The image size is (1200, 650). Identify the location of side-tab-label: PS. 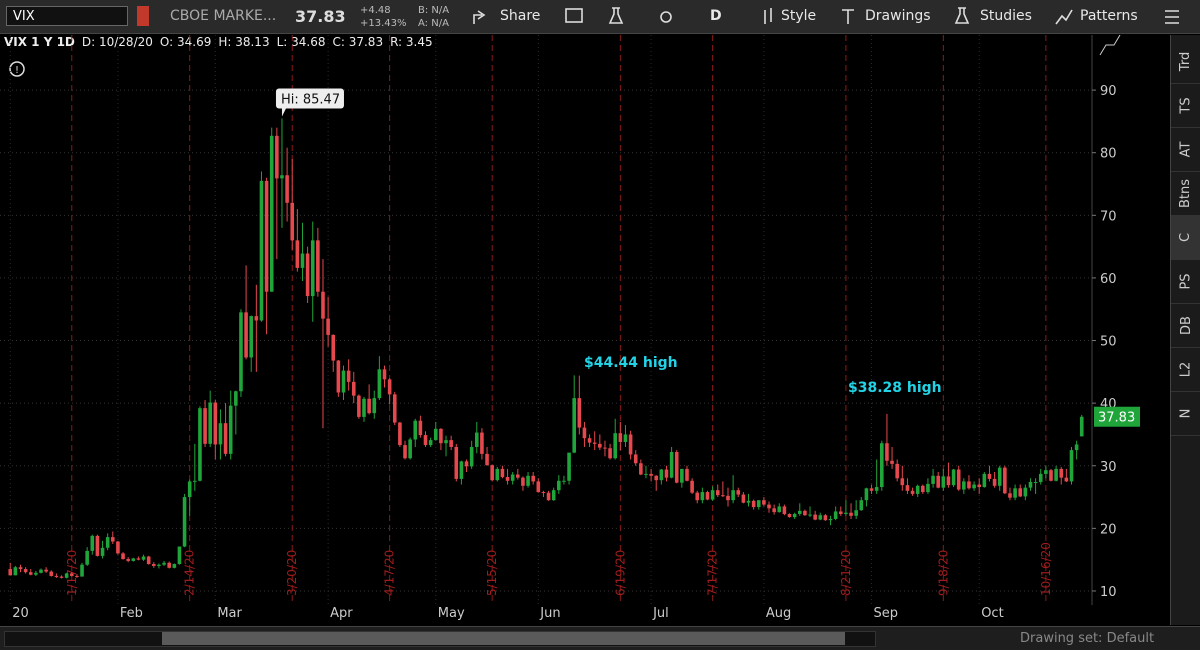
(1186, 281).